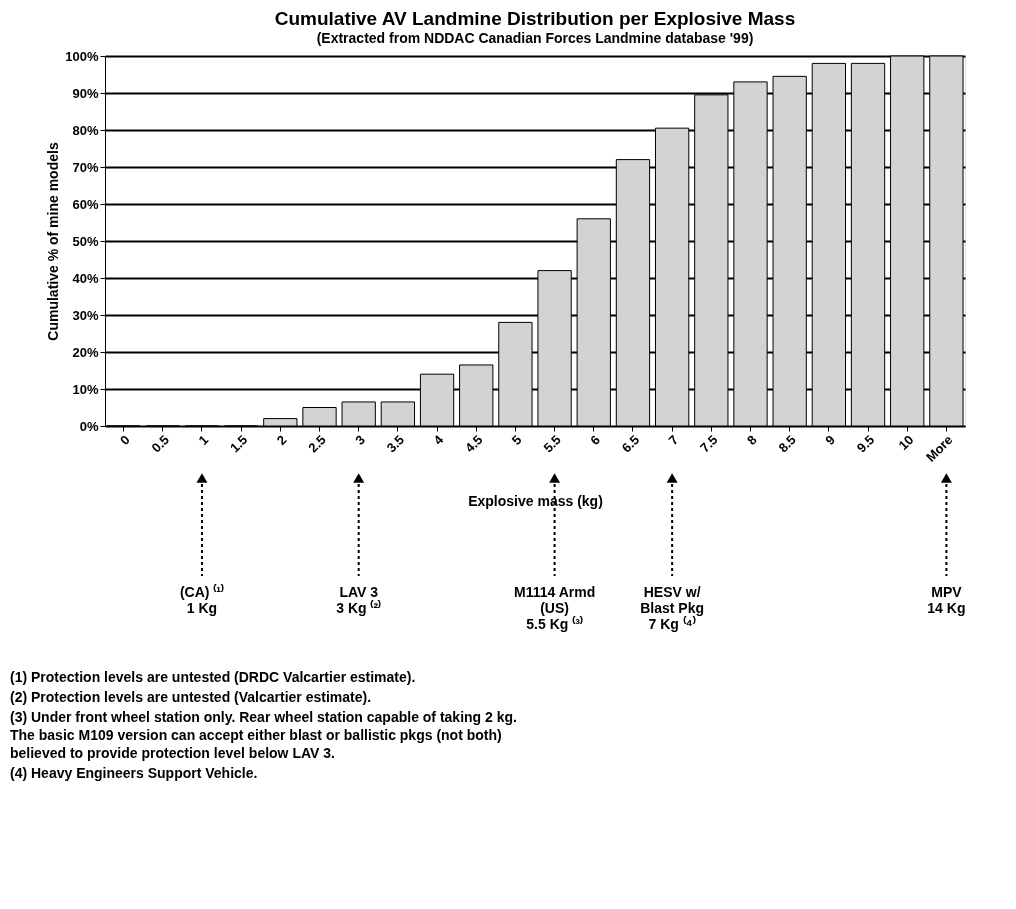 The image size is (1016, 909). I want to click on text: (4) Heavy Engineers Support Vehicle., so click(134, 773).